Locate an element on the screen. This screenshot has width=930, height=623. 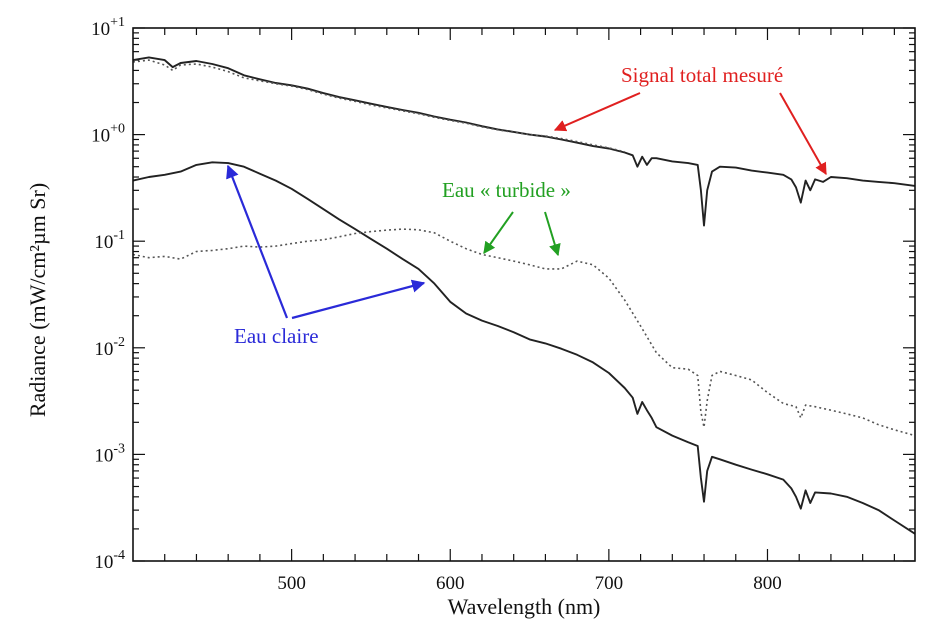
x-axis-title: Wavelength (nm) is located at coordinates (524, 606).